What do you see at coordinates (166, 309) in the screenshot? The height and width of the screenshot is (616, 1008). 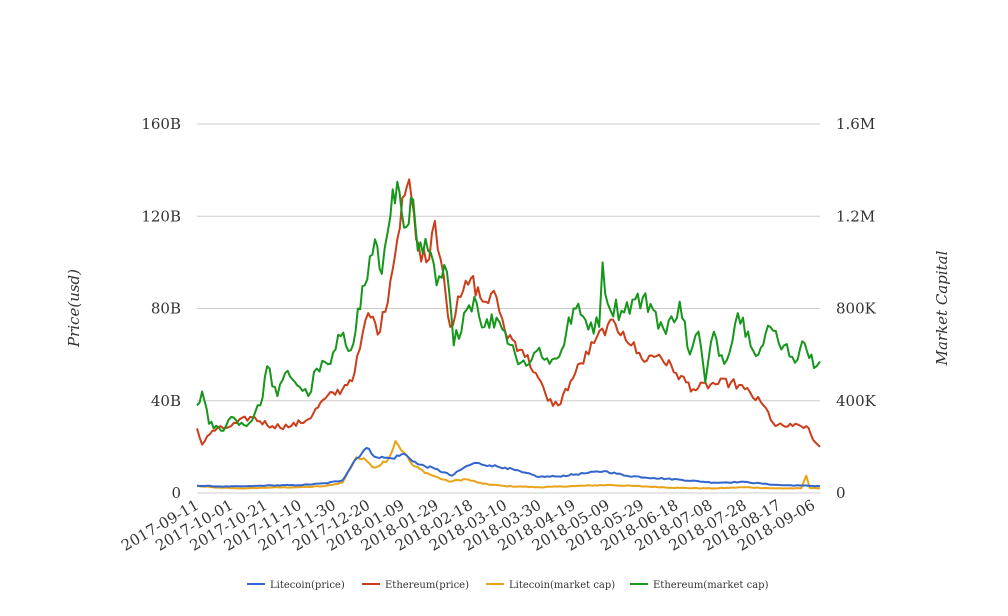 I see `left-tick-label: 80B` at bounding box center [166, 309].